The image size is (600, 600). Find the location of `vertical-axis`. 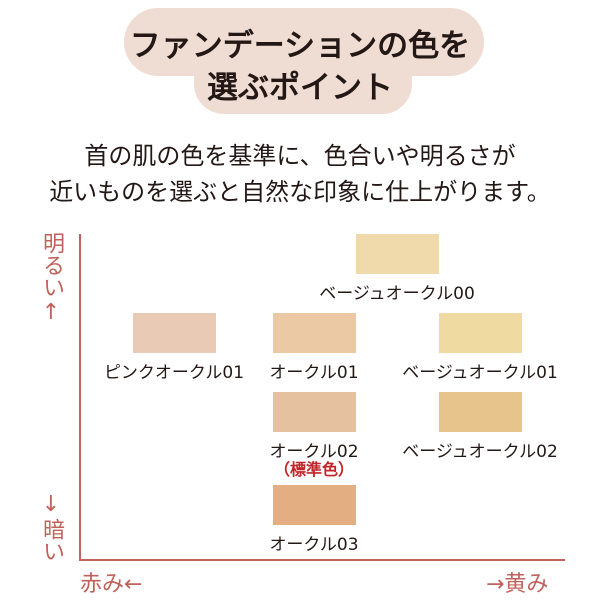

vertical-axis is located at coordinates (80, 397).